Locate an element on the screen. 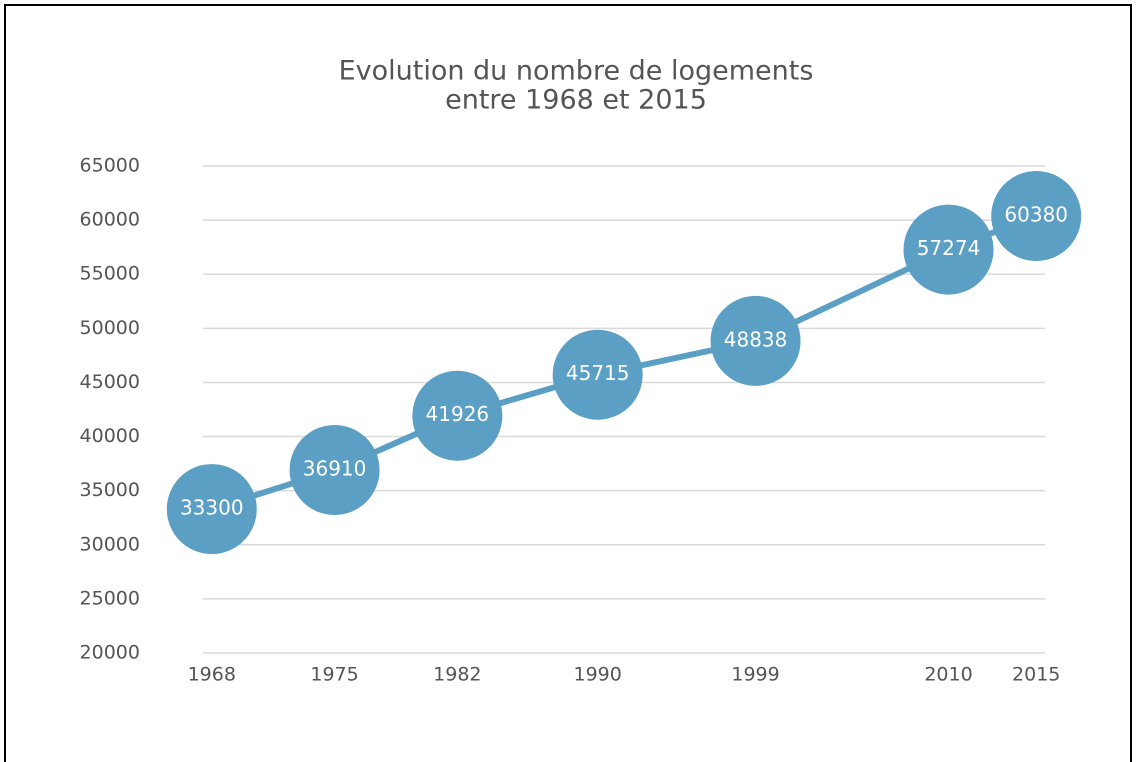 Image resolution: width=1137 pixels, height=762 pixels. y-tick-label: 30000 is located at coordinates (110, 544).